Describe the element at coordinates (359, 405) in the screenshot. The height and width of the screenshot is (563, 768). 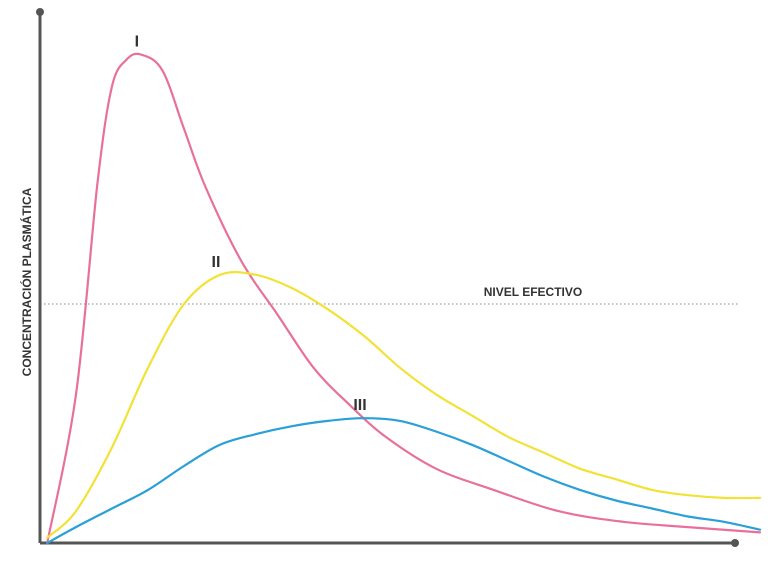
I see `series-label-3: III` at that location.